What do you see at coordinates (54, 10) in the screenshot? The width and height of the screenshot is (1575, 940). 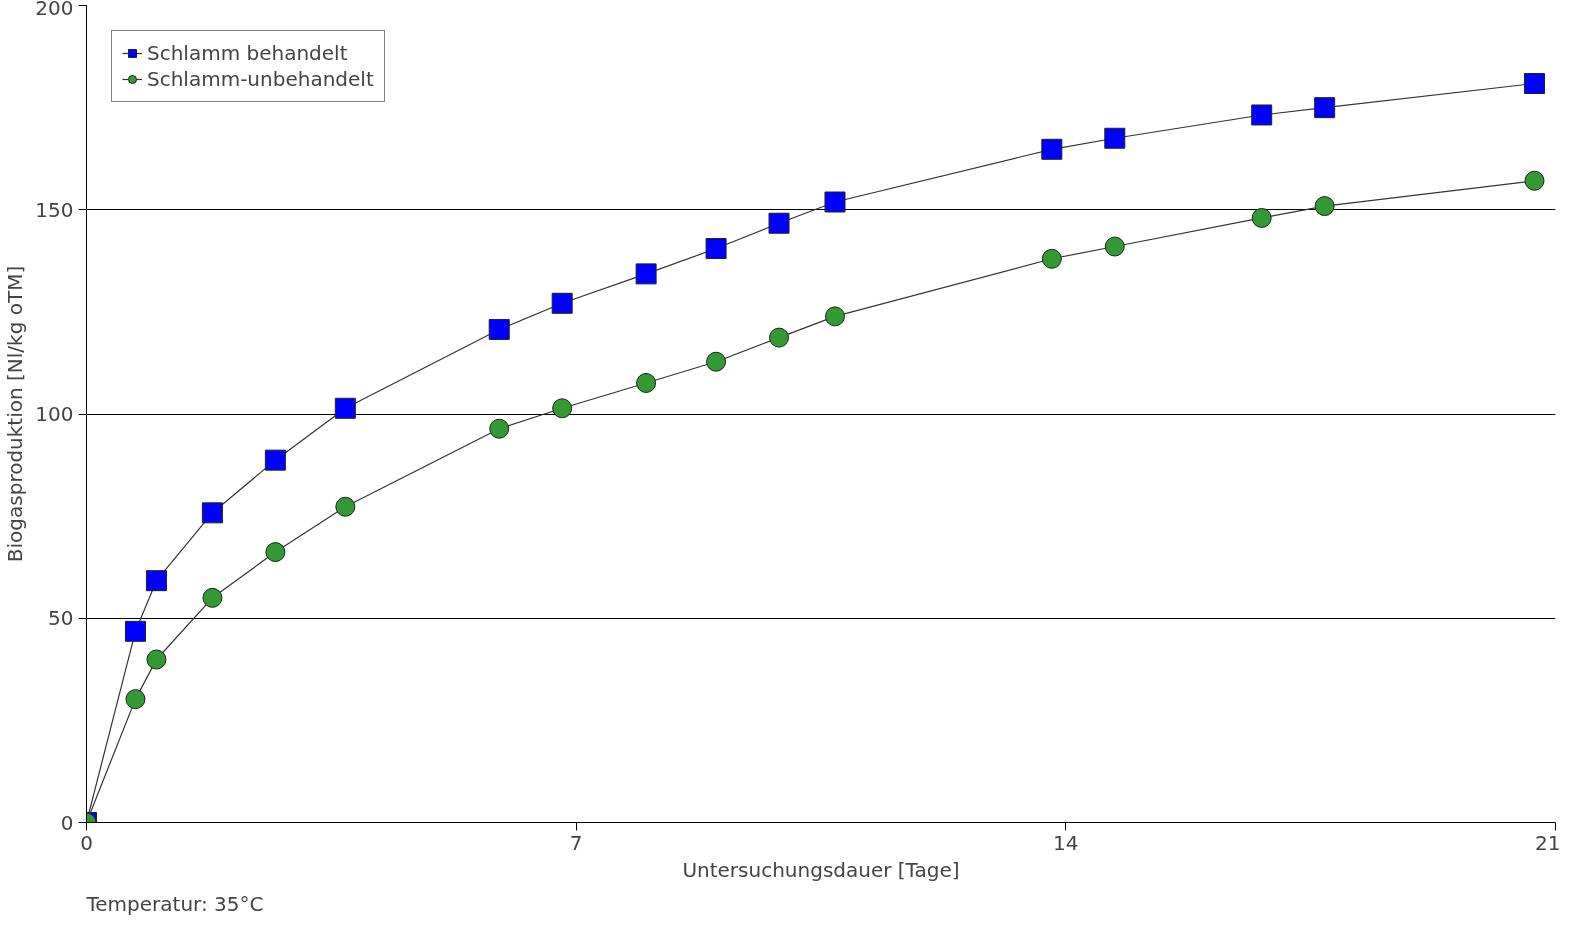 I see `y-tick-label: 200` at bounding box center [54, 10].